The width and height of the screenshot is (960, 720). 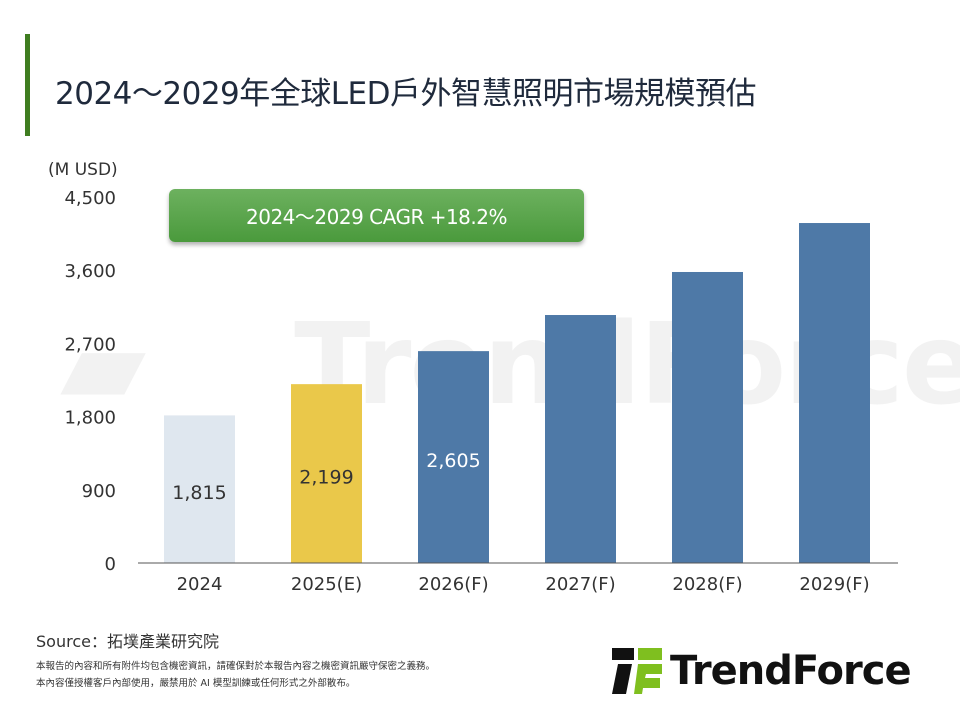 What do you see at coordinates (834, 393) in the screenshot?
I see `bar-2029(F)` at bounding box center [834, 393].